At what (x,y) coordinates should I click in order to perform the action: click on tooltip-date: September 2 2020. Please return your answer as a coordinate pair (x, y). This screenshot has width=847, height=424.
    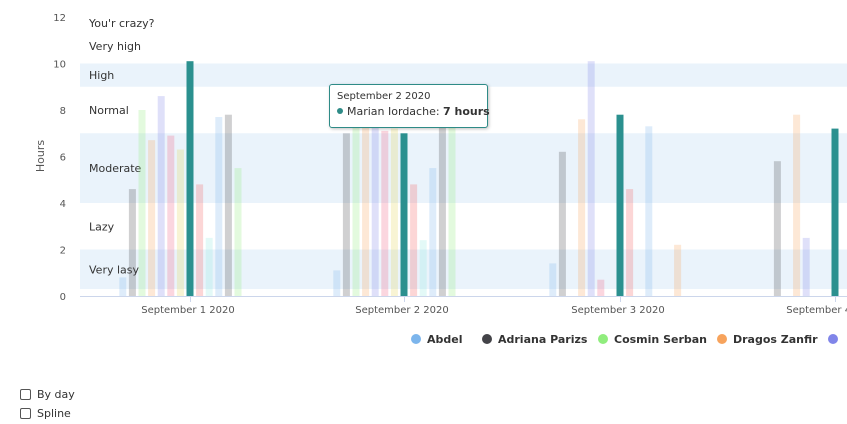
    Looking at the image, I should click on (384, 96).